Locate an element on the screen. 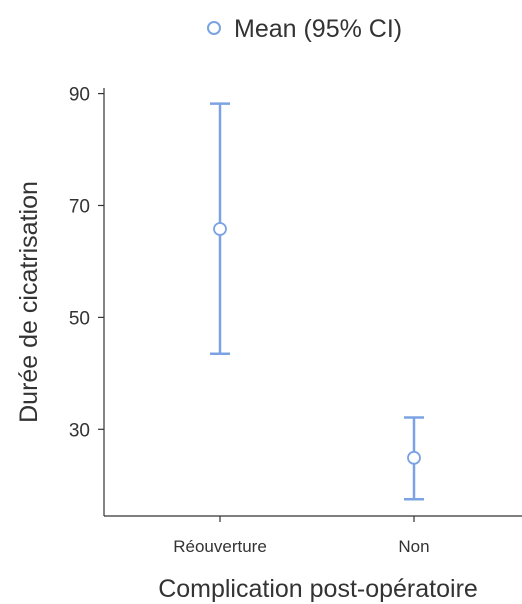  legend: Mean (95% CI) is located at coordinates (304, 29).